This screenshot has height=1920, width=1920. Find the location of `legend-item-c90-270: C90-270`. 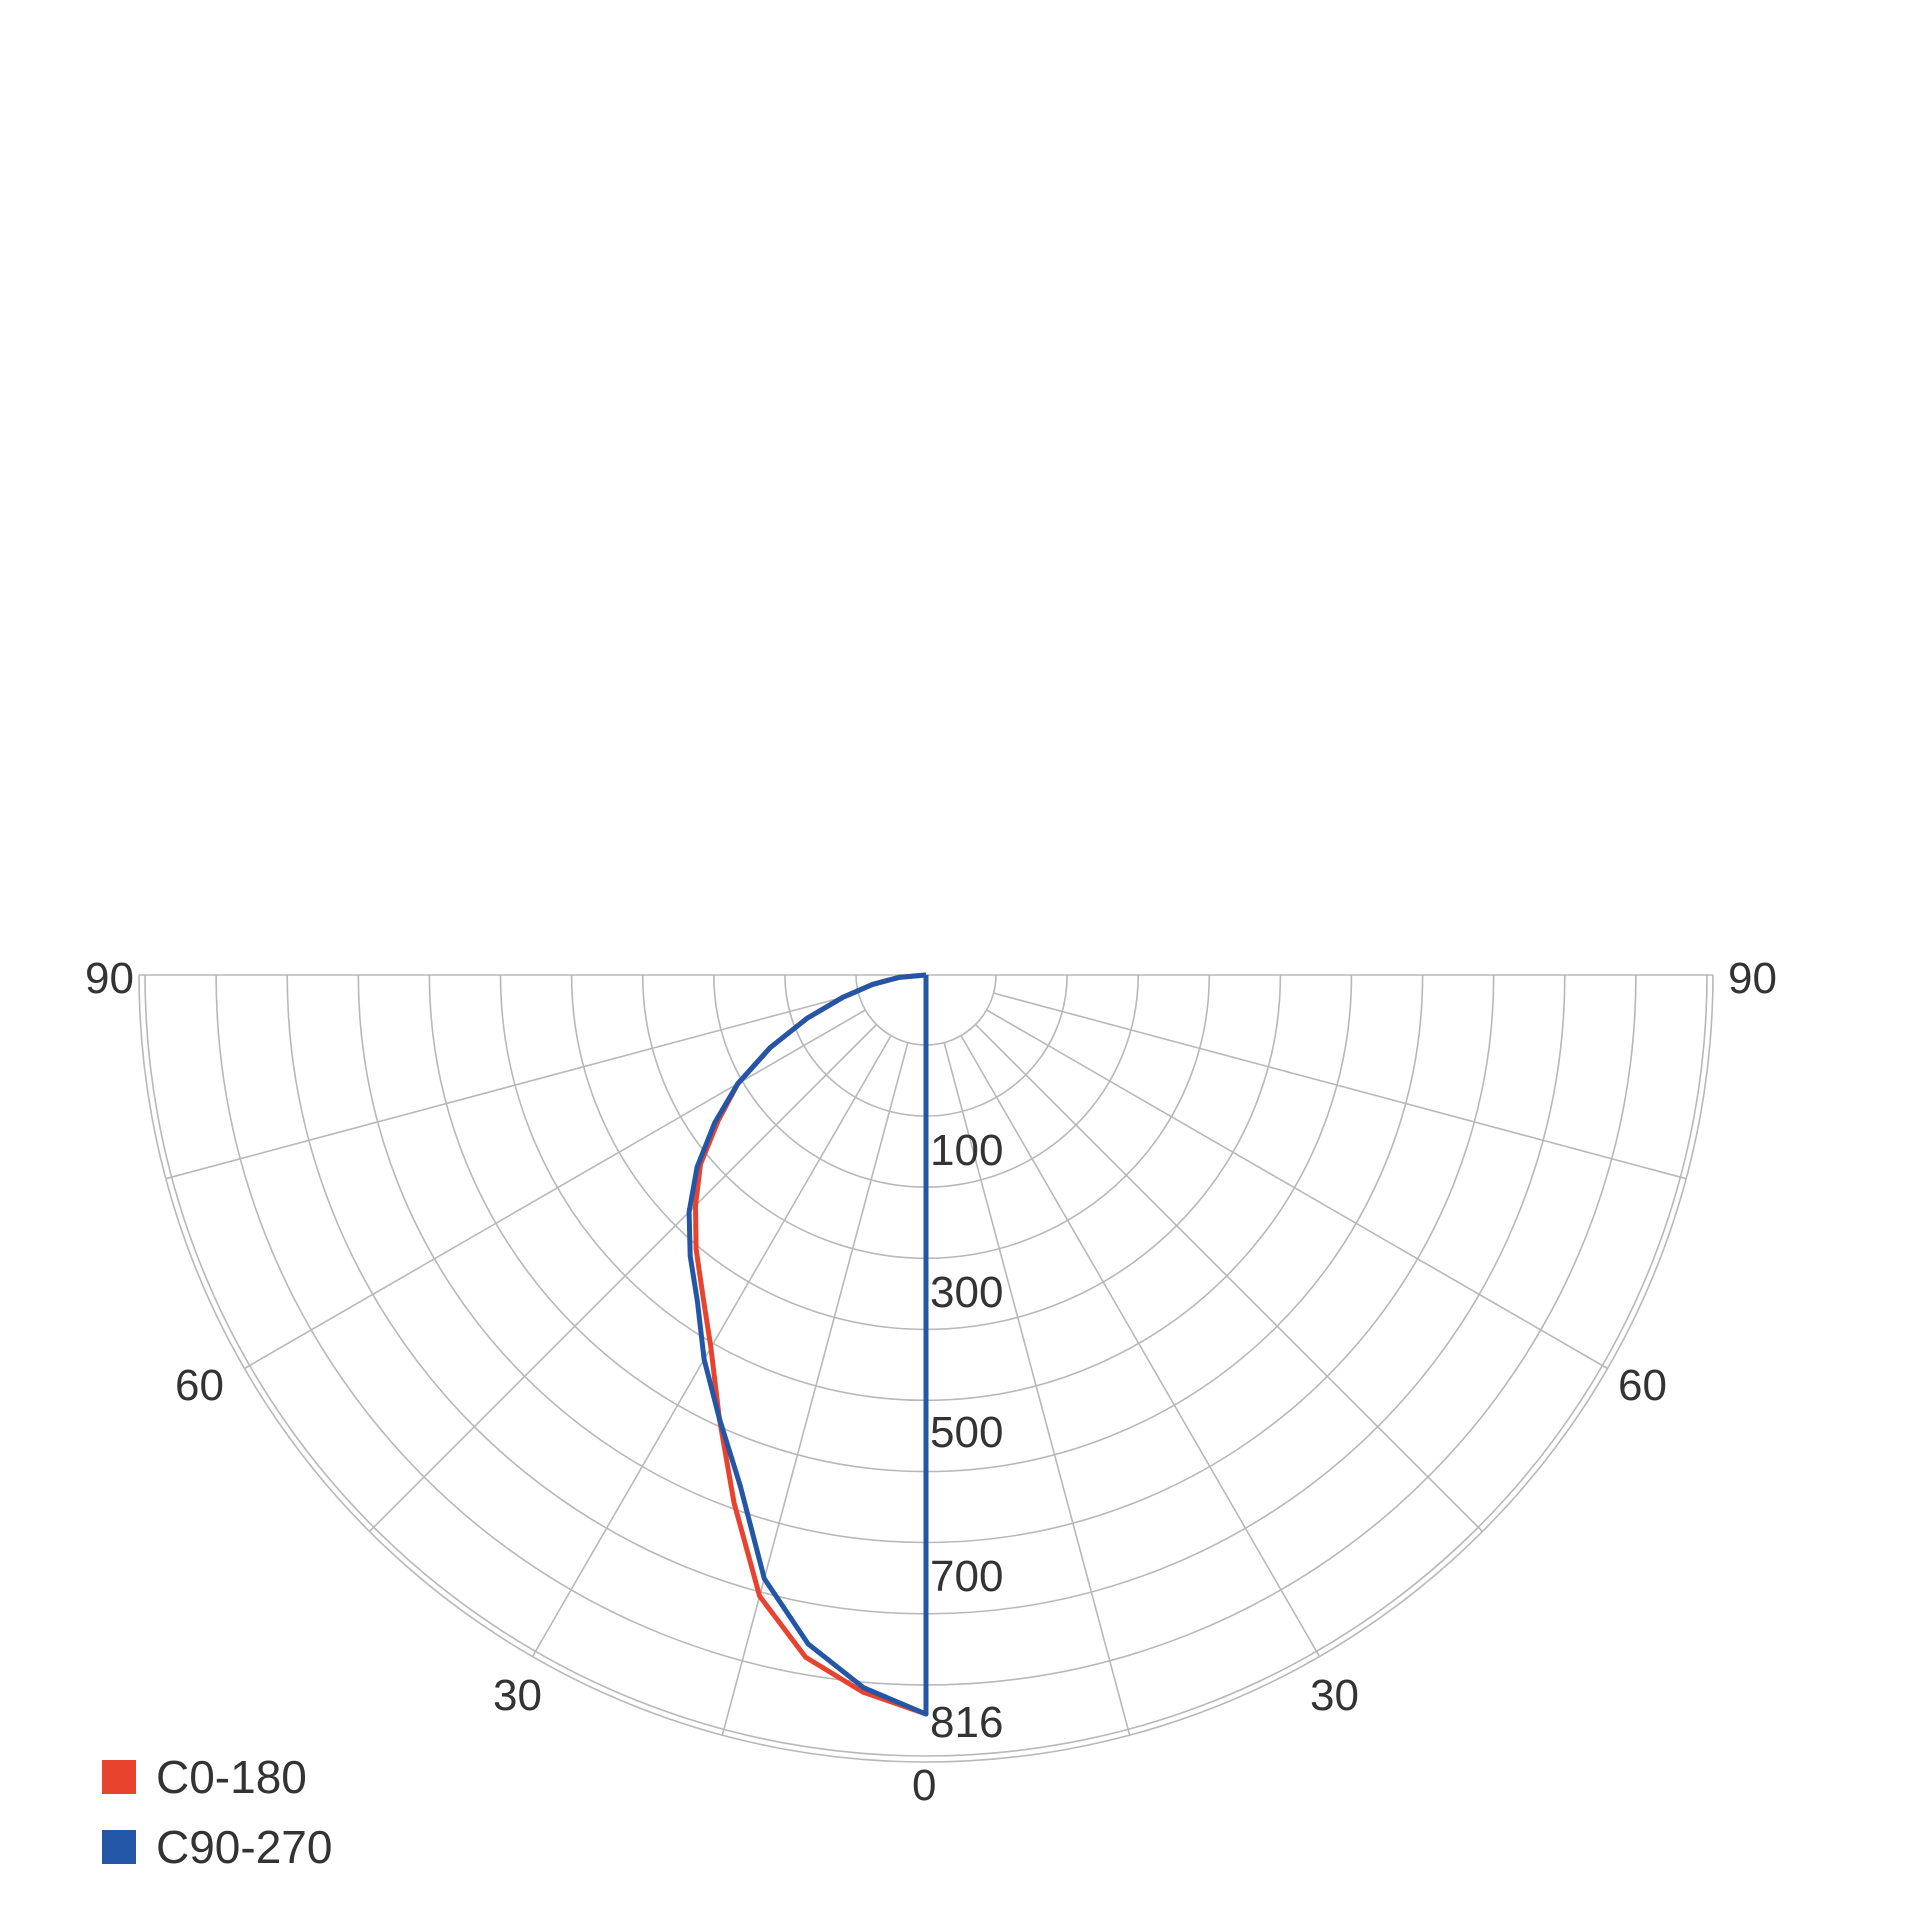

legend-item-c90-270: C90-270 is located at coordinates (217, 1847).